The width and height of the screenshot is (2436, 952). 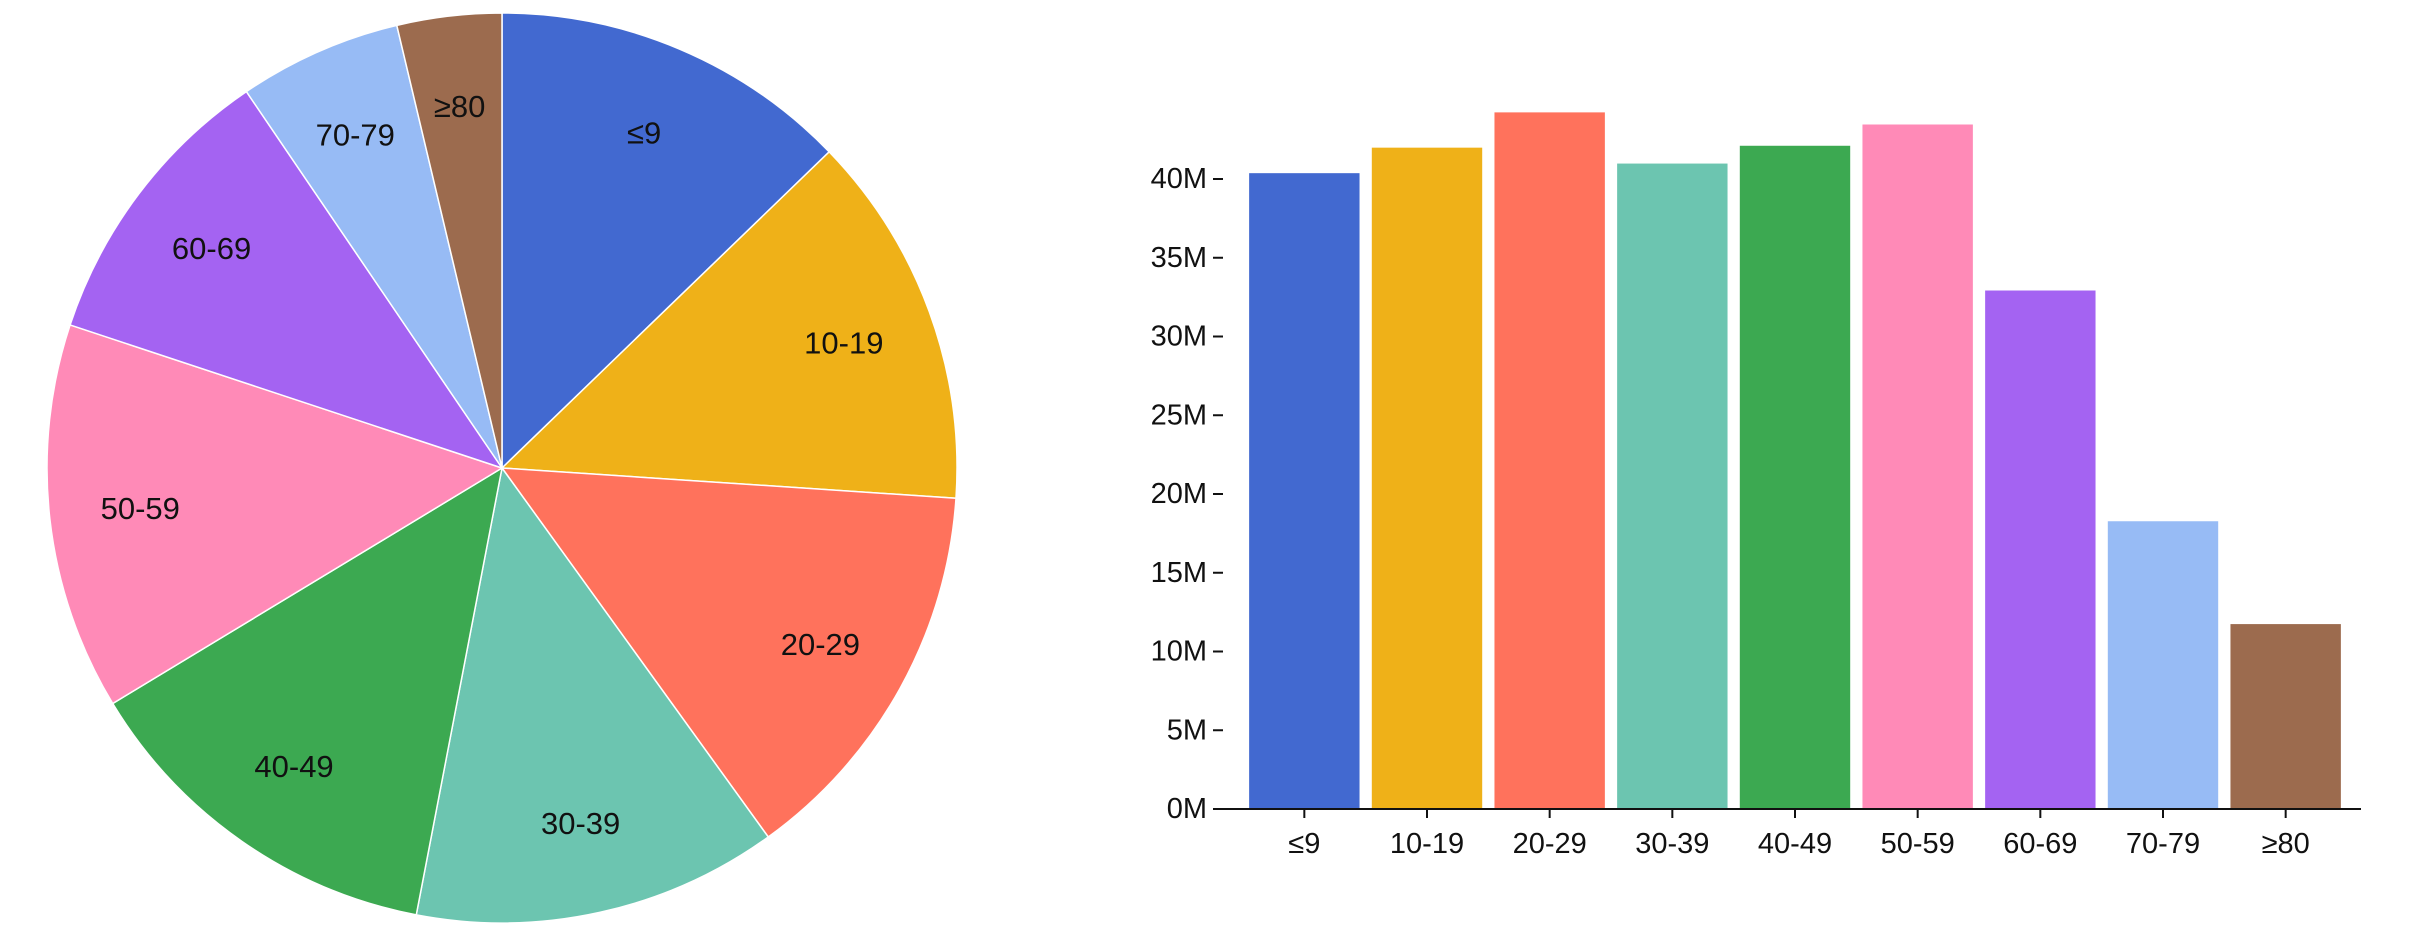 I want to click on x-tick-label: ≤9, so click(x=1304, y=844).